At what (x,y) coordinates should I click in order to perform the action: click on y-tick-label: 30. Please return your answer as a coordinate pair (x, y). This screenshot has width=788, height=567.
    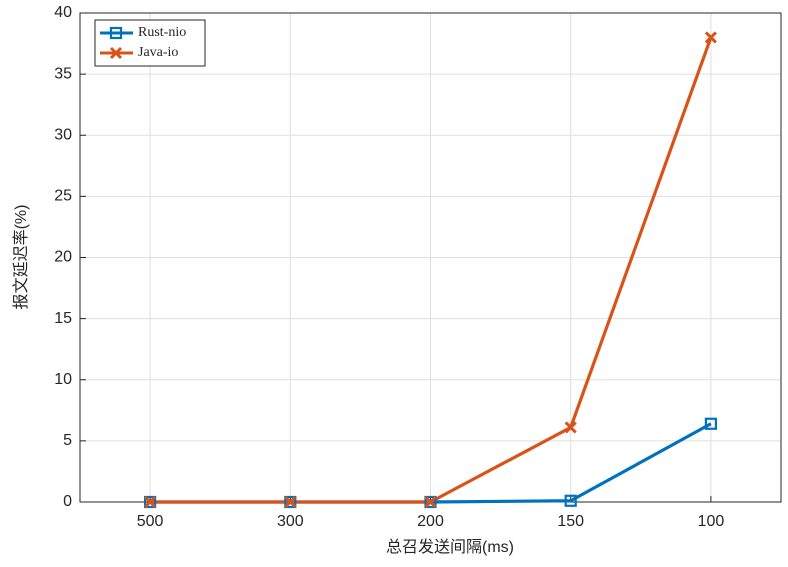
    Looking at the image, I should click on (63, 134).